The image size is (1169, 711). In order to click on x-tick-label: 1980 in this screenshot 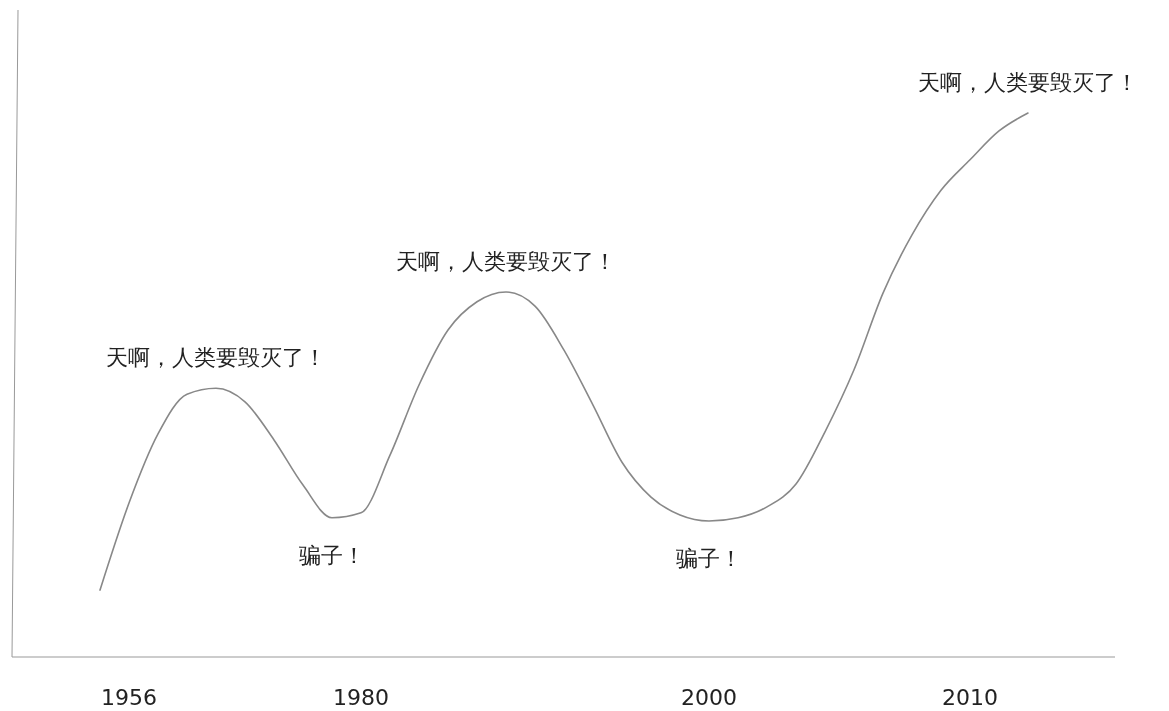, I will do `click(361, 697)`.